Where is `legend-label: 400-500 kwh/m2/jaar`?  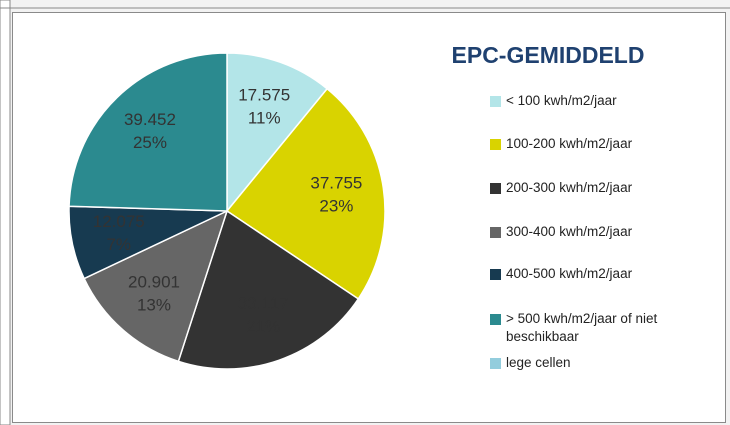
legend-label: 400-500 kwh/m2/jaar is located at coordinates (569, 273).